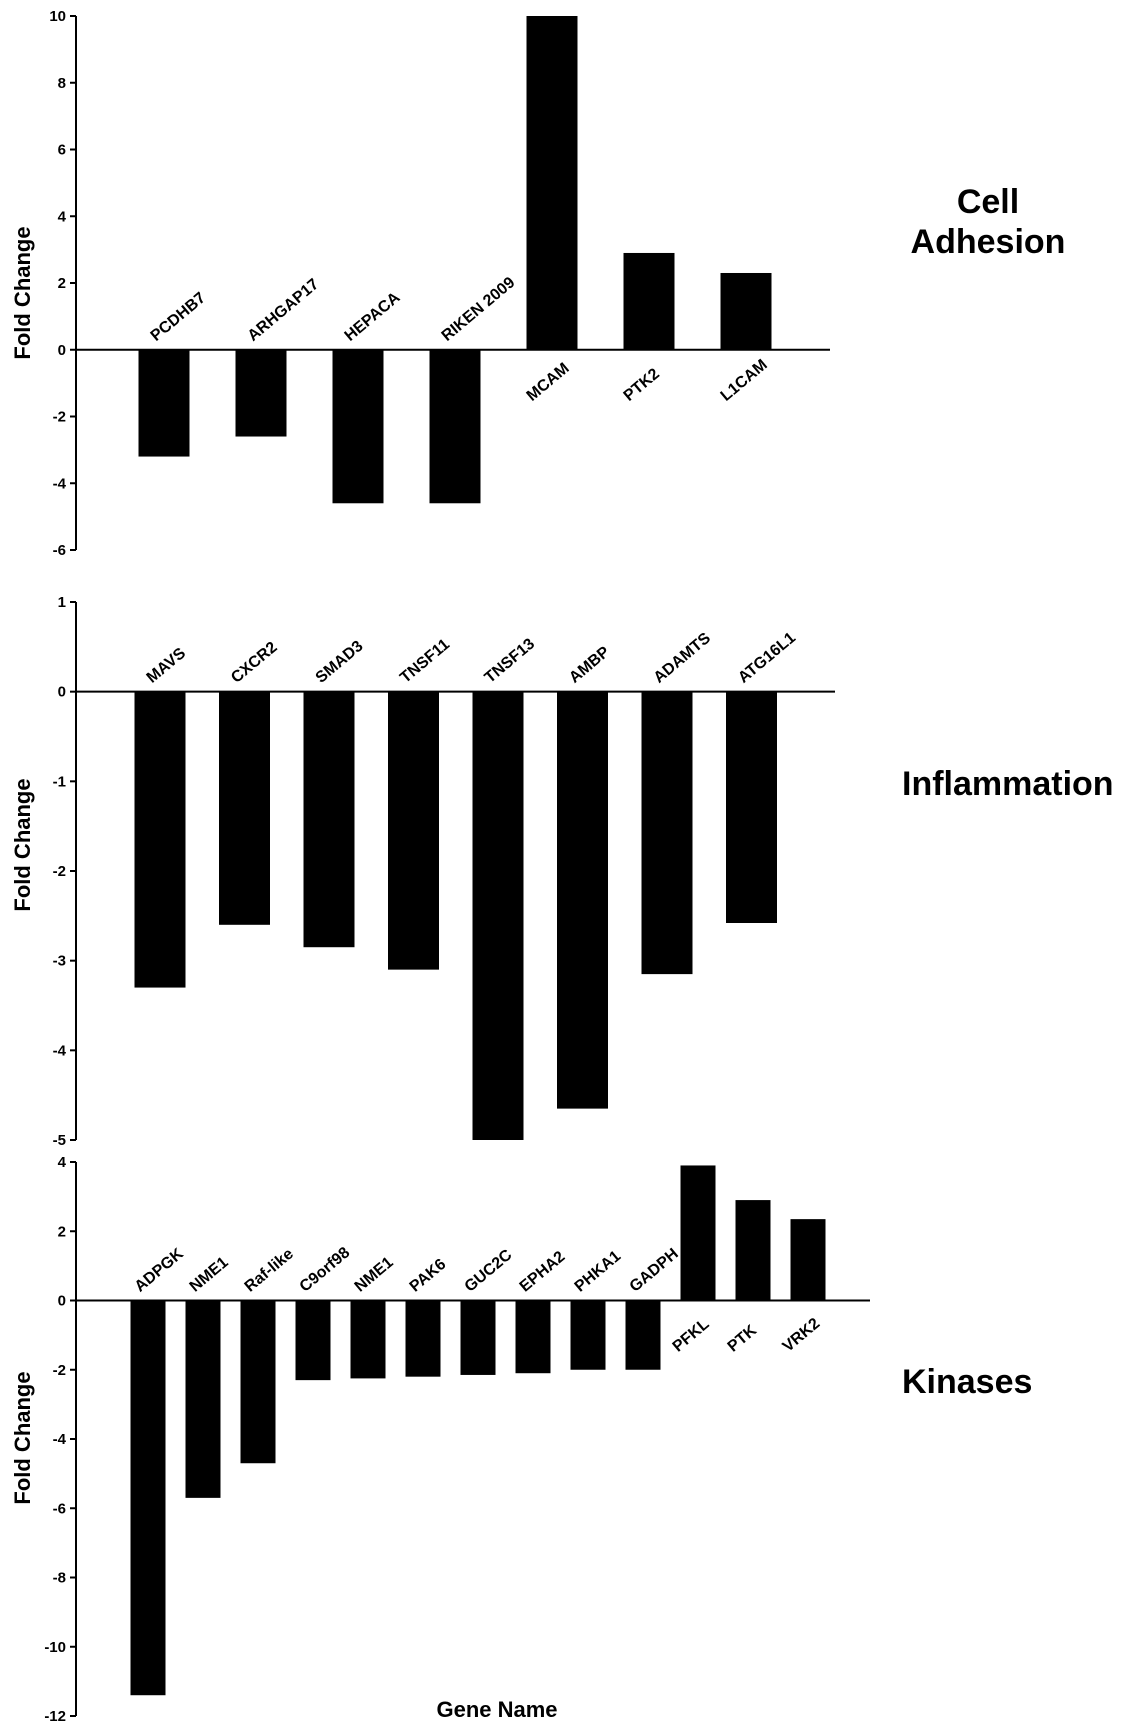  Describe the element at coordinates (767, 657) in the screenshot. I see `category-label-atg16l1: ATG16L1` at that location.